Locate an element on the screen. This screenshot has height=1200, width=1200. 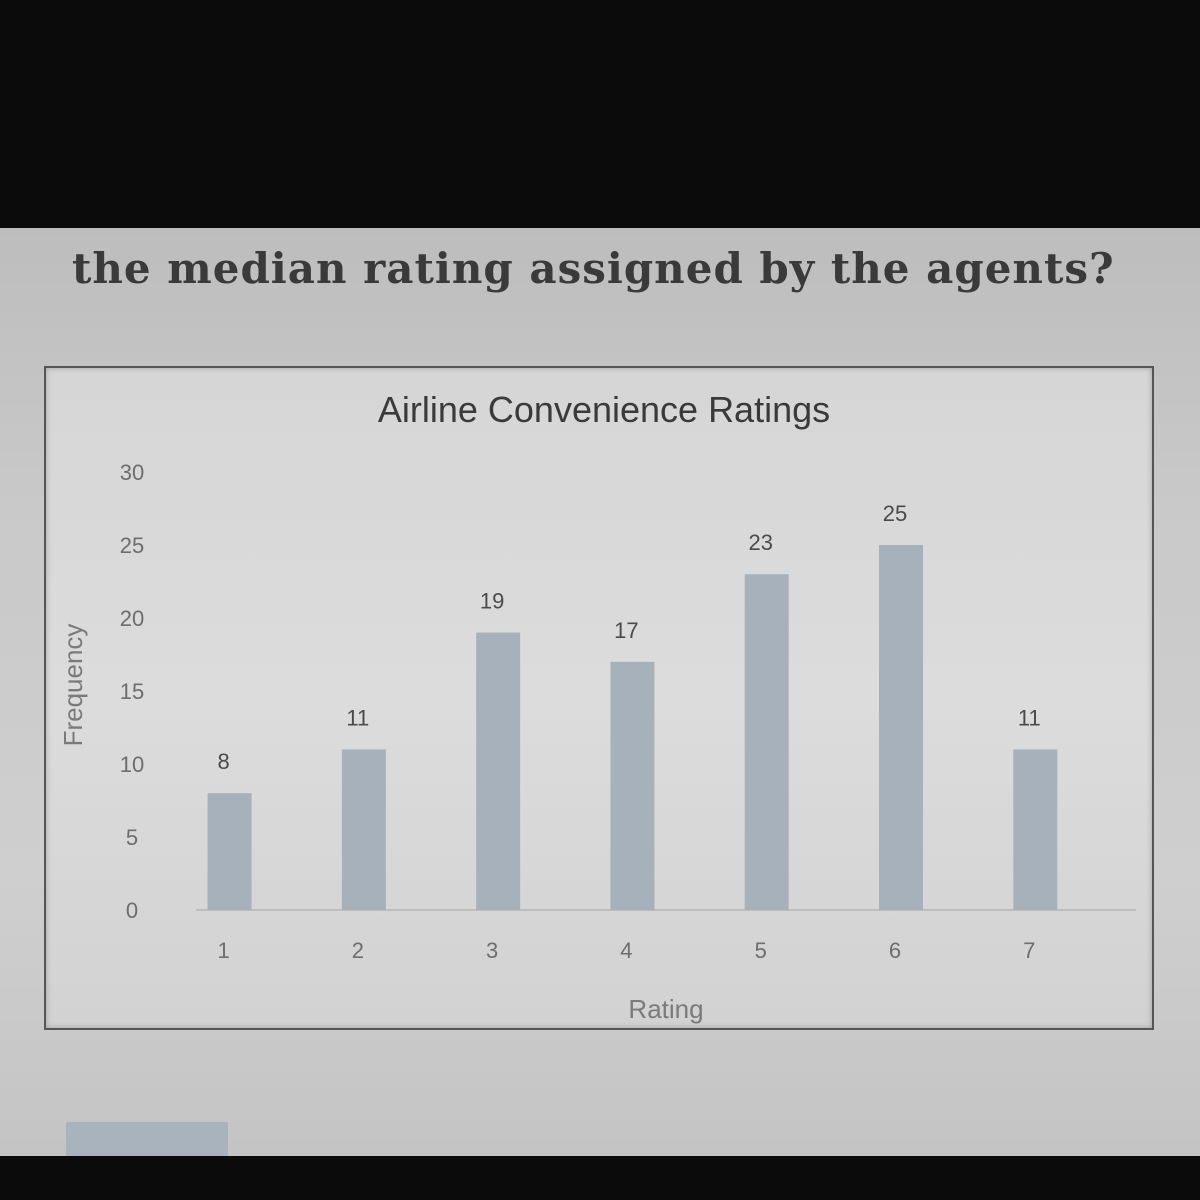
y-tick-label: 0 is located at coordinates (132, 910).